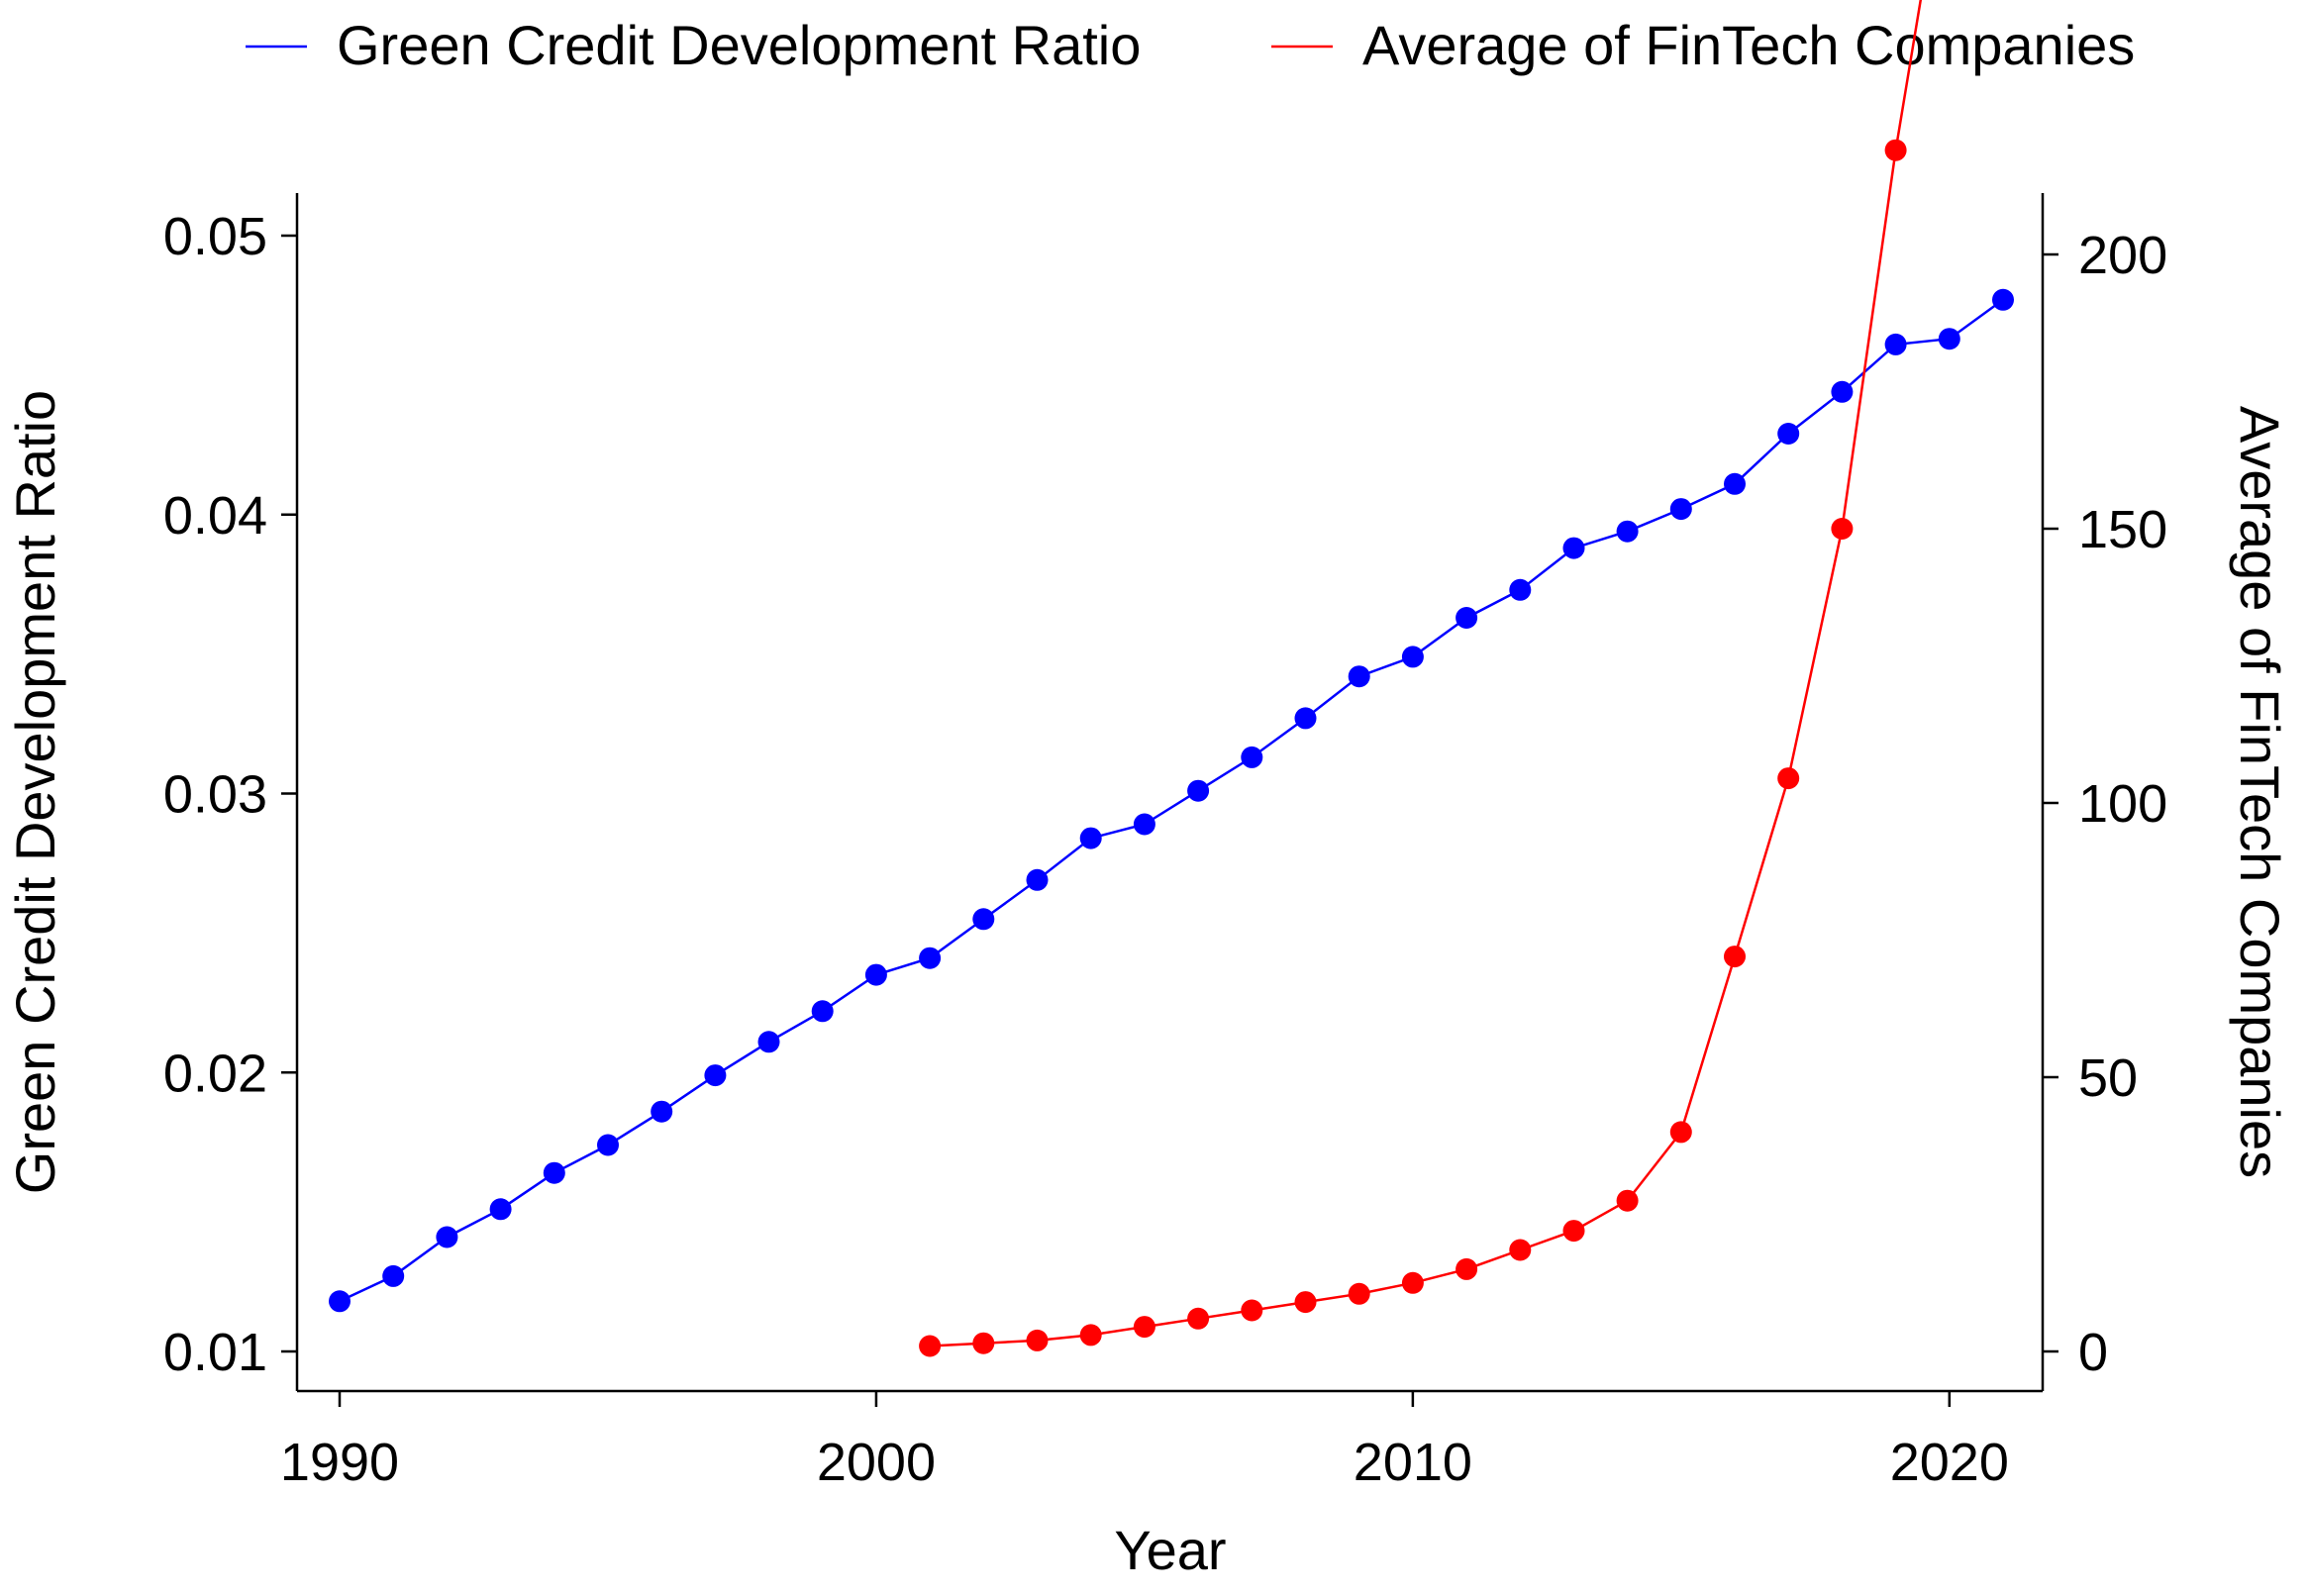  Describe the element at coordinates (2108, 1078) in the screenshot. I see `y-right-tick-label: 50` at that location.